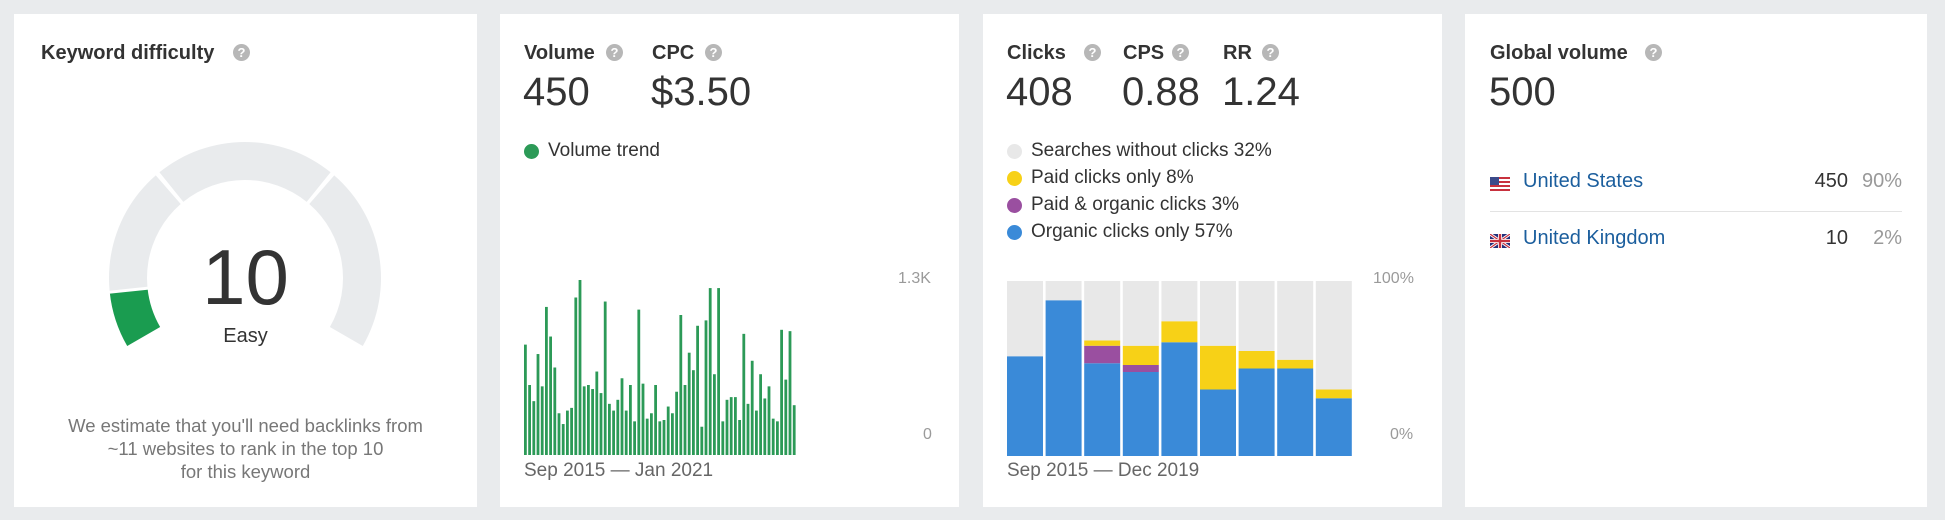 This screenshot has width=1945, height=520. I want to click on difficulty-note-line: ~11 websites to rank in the top 10, so click(245, 448).